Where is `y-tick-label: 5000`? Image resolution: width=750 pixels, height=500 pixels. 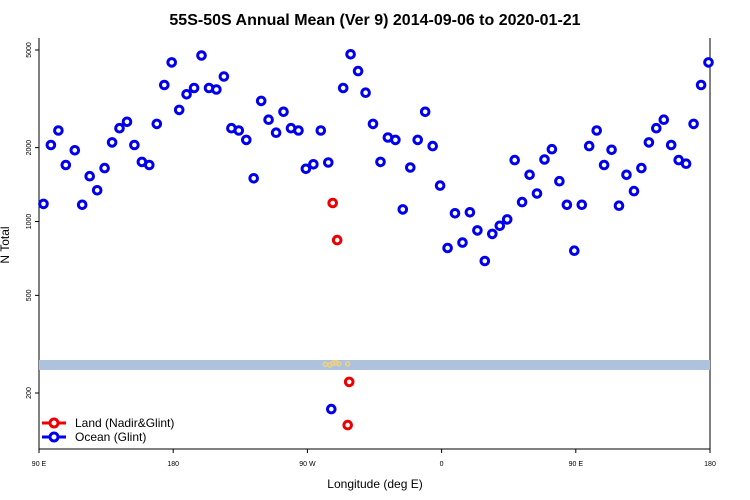 y-tick-label: 5000 is located at coordinates (29, 50).